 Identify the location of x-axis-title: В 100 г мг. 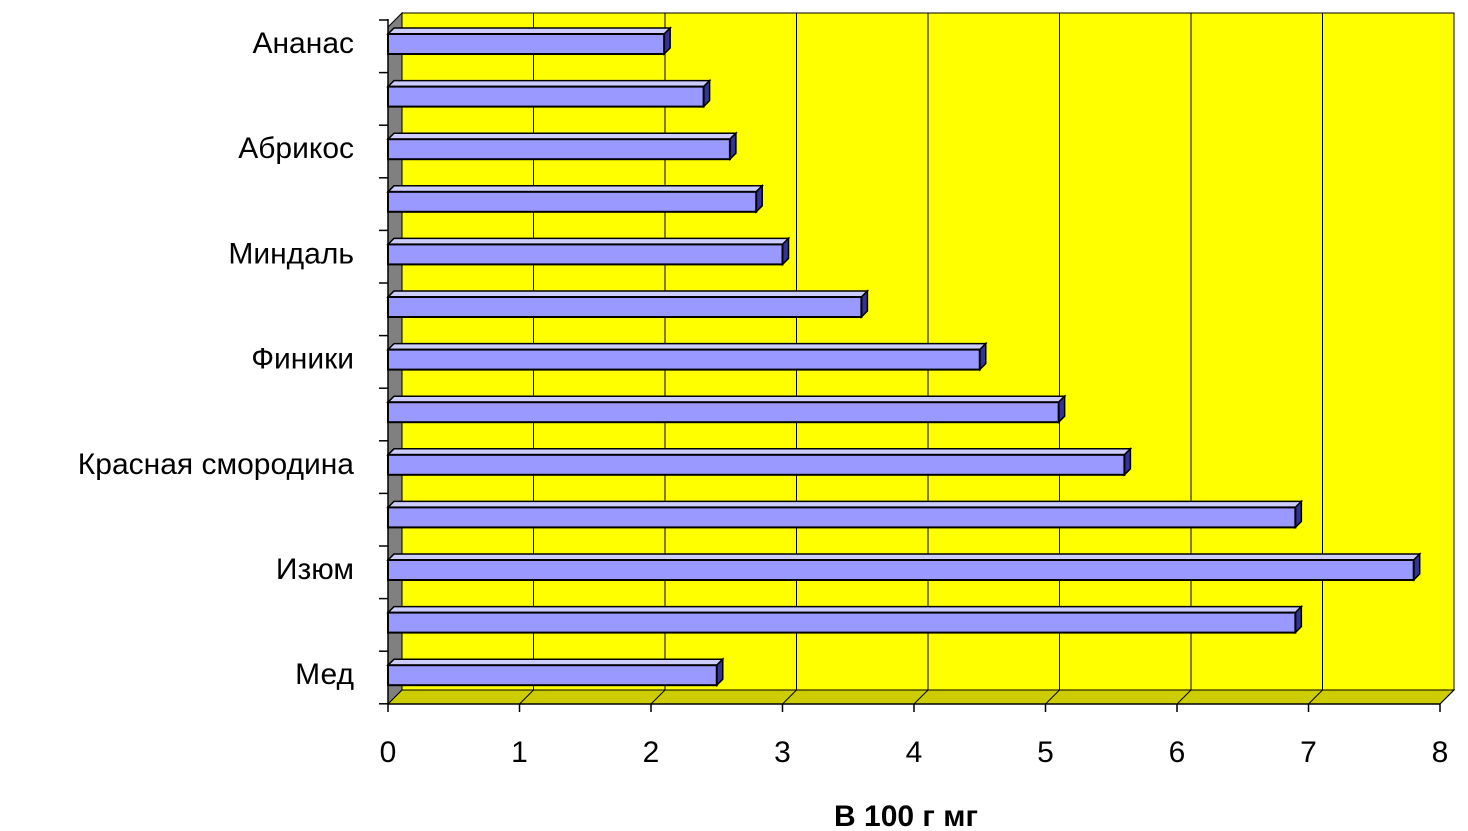
(906, 815).